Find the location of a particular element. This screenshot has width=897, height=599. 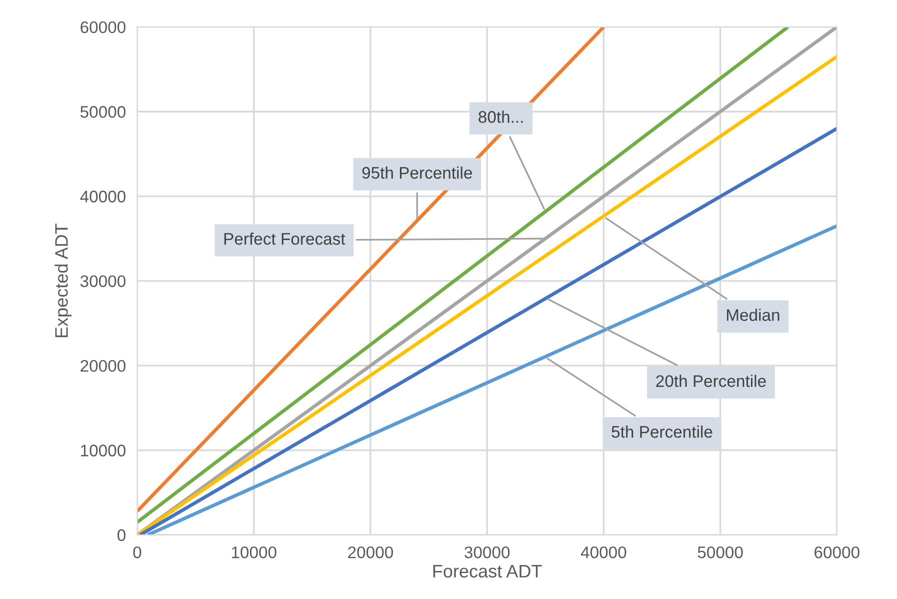

annotation: Perfect Forecast is located at coordinates (285, 238).